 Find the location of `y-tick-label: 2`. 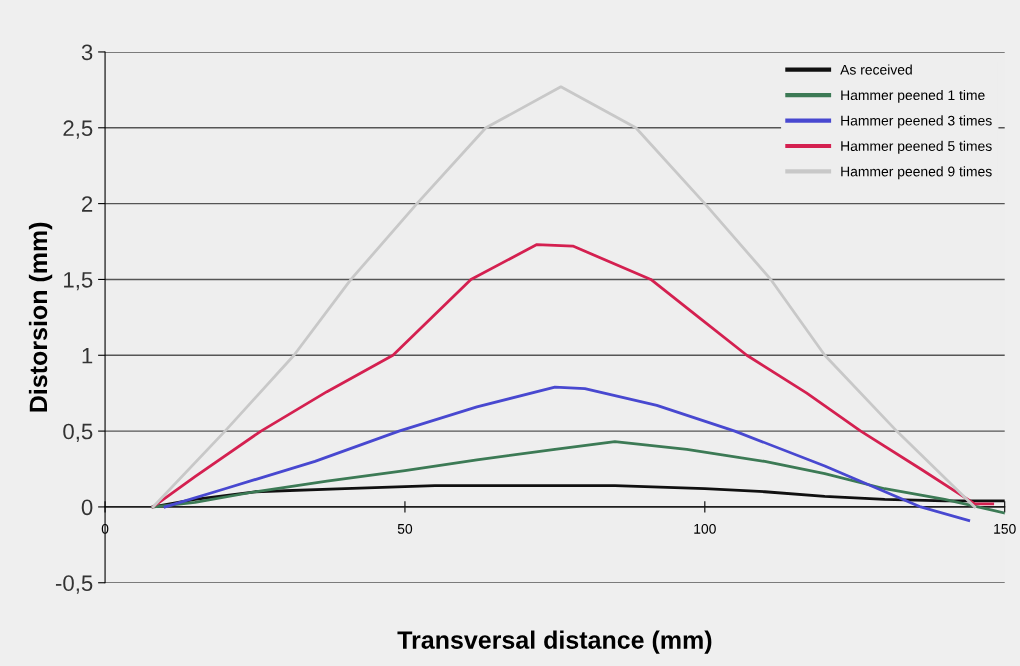

y-tick-label: 2 is located at coordinates (87, 204).